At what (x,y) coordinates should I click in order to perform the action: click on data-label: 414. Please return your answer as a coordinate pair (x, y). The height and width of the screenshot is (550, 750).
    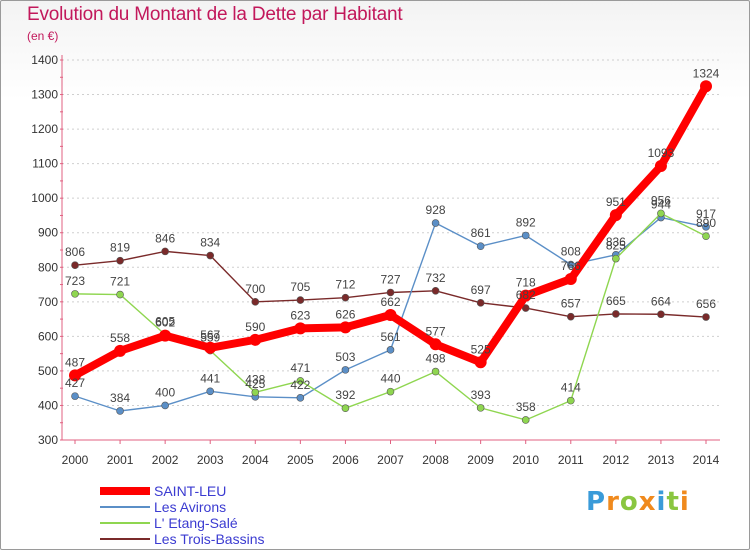
    Looking at the image, I should click on (571, 388).